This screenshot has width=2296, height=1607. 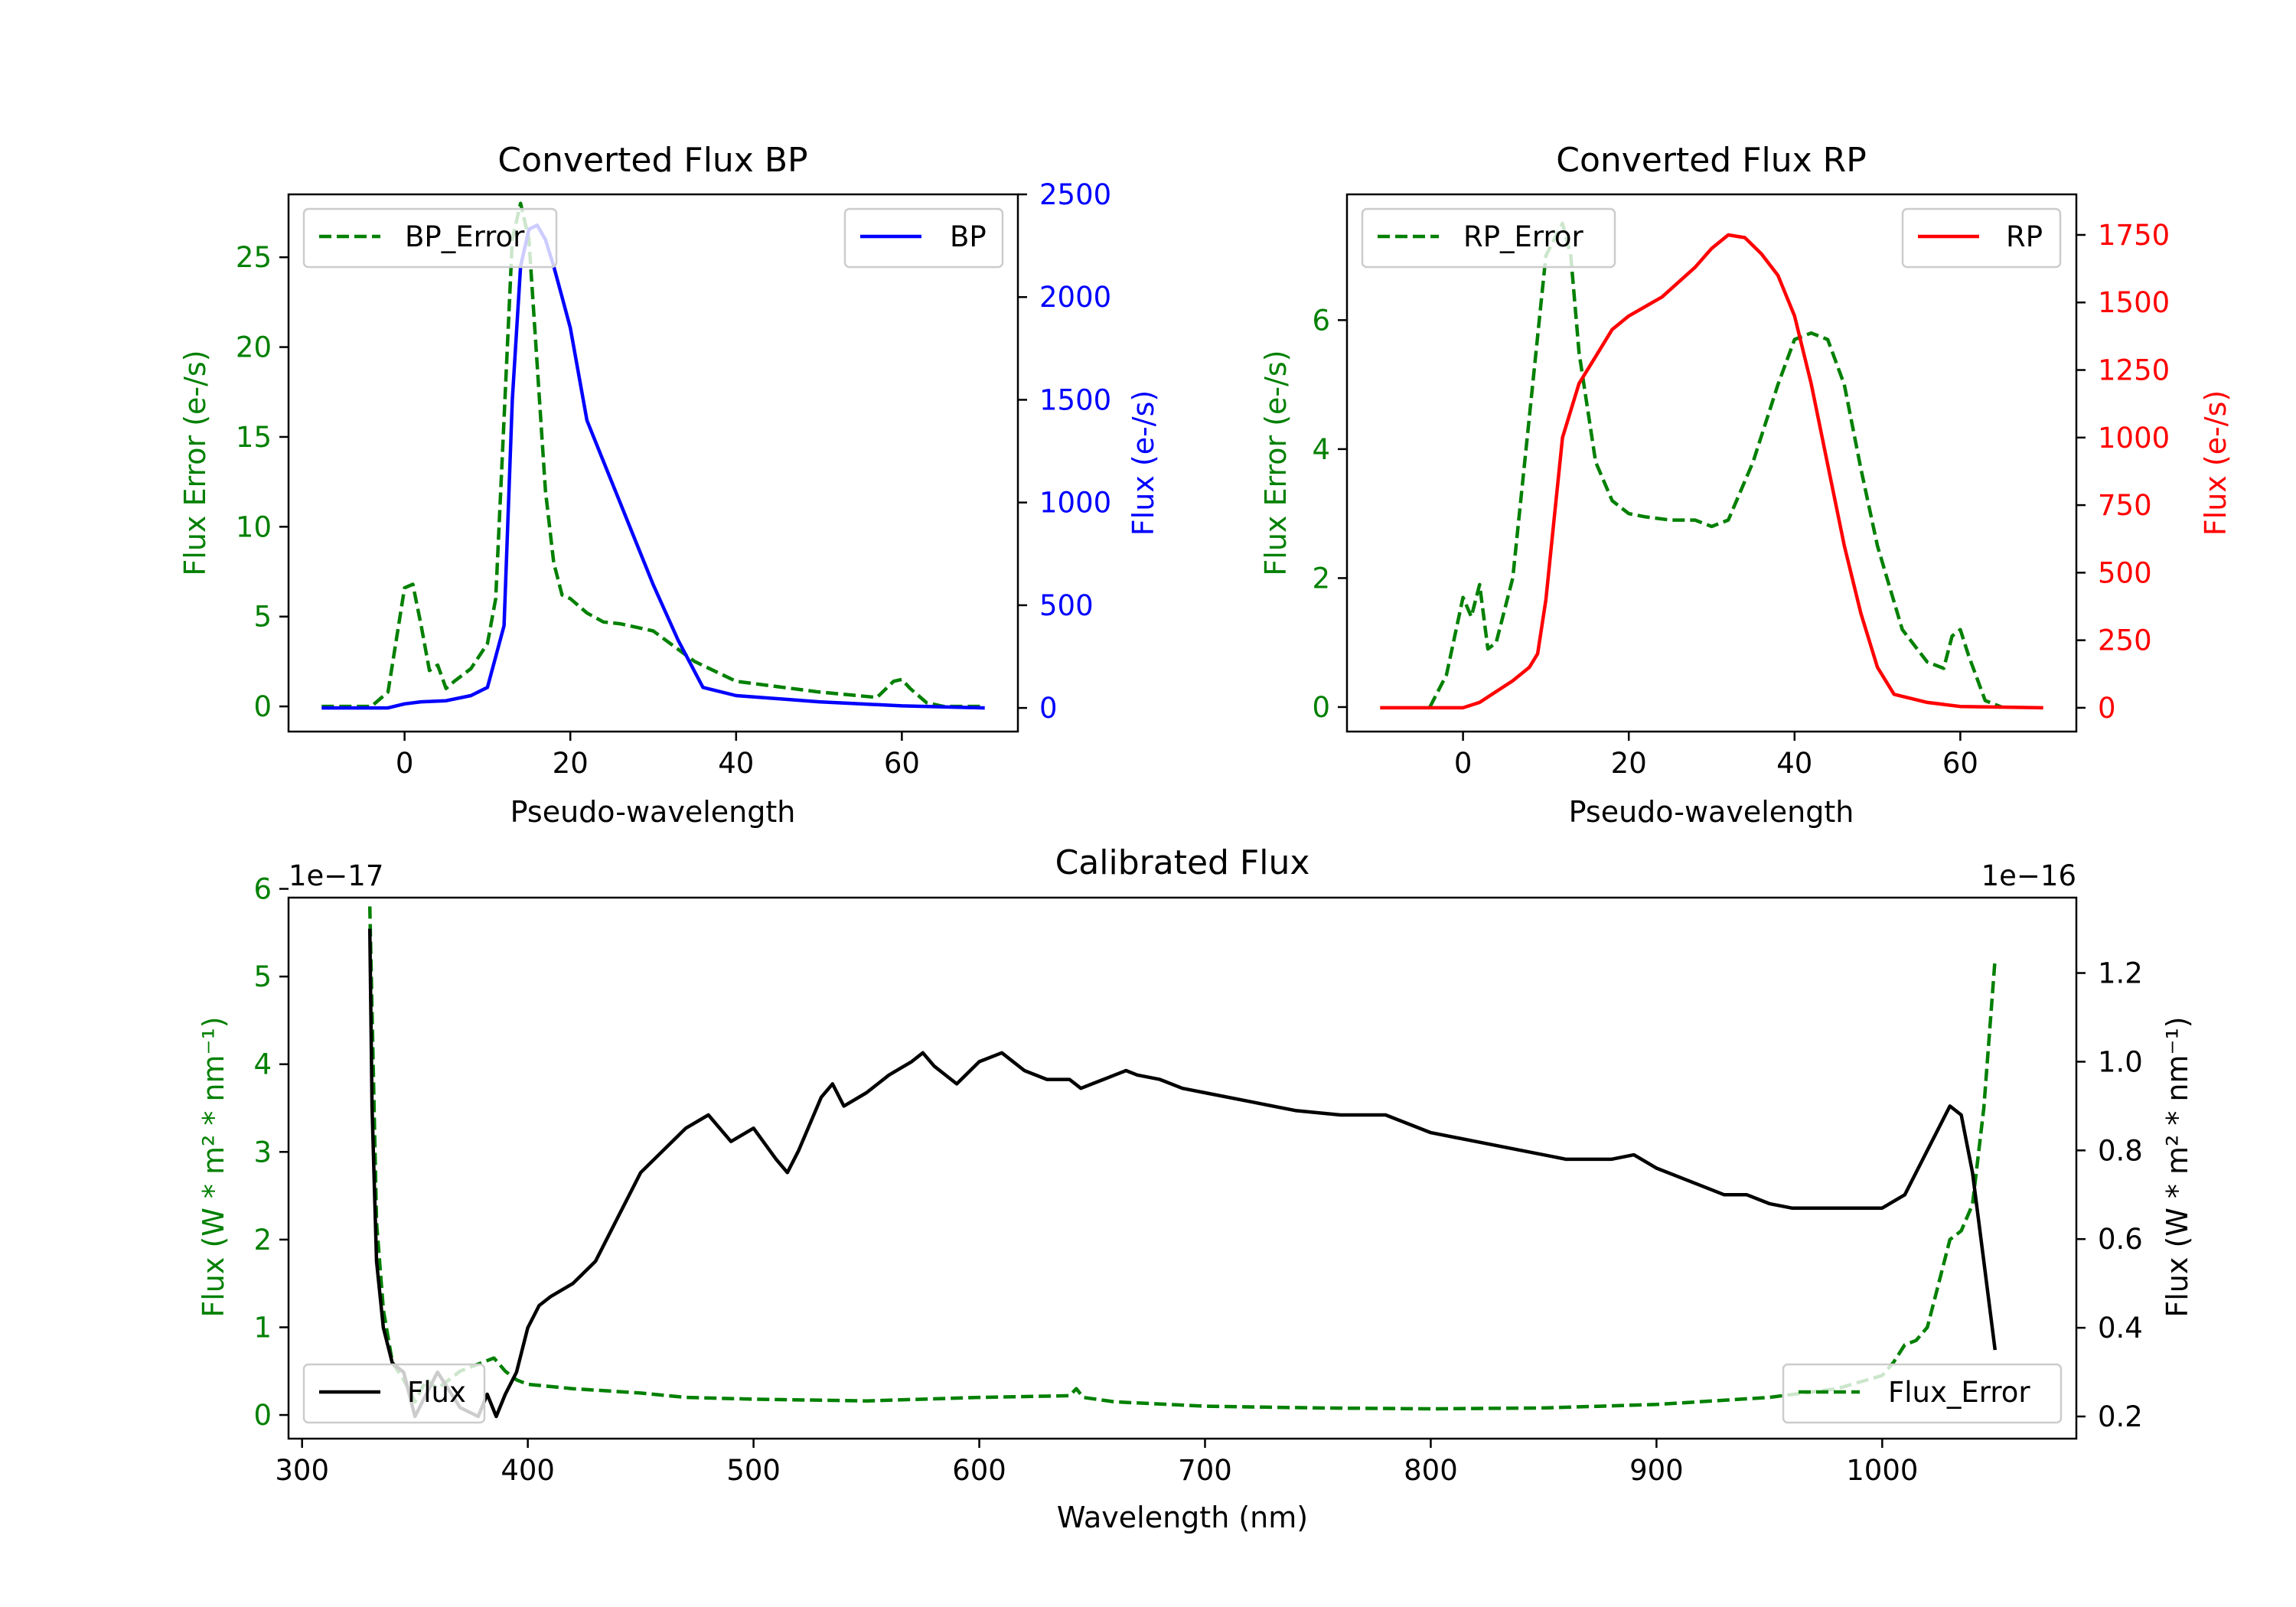 I want to click on bp-right-tick-label: 2000, so click(x=1075, y=297).